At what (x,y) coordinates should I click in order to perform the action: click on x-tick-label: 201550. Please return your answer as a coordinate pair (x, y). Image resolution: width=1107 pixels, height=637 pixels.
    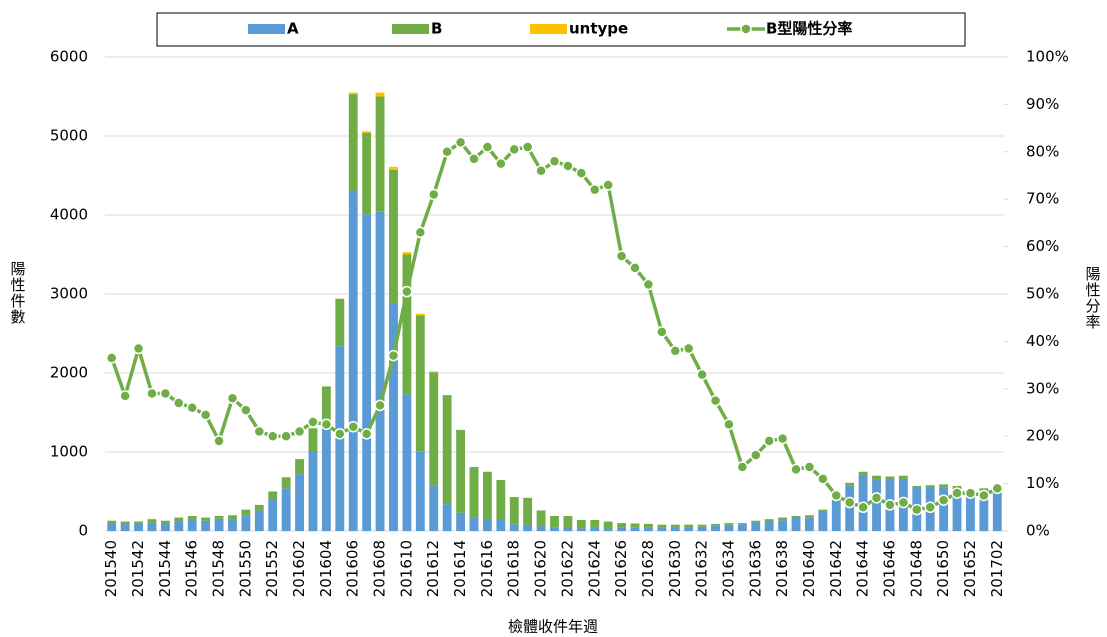
    Looking at the image, I should click on (245, 568).